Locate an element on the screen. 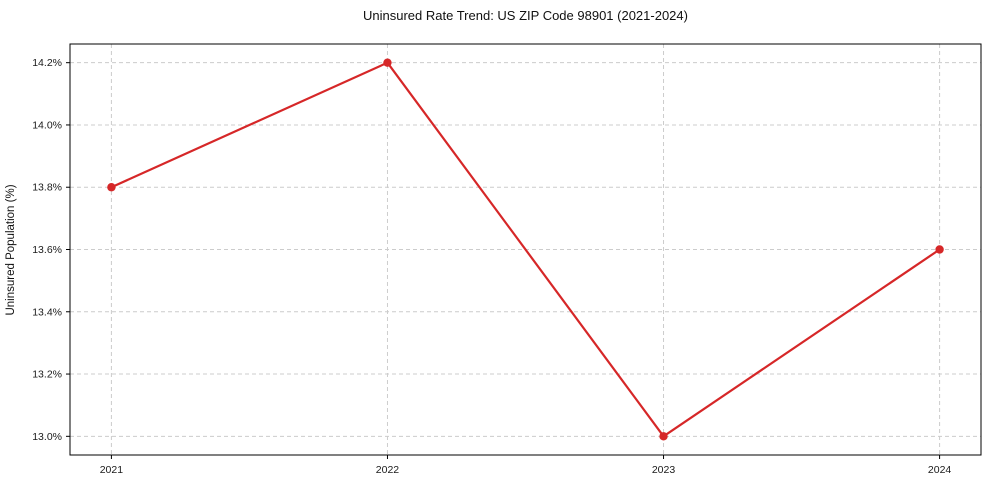  x-tick-label: 2023 is located at coordinates (664, 470).